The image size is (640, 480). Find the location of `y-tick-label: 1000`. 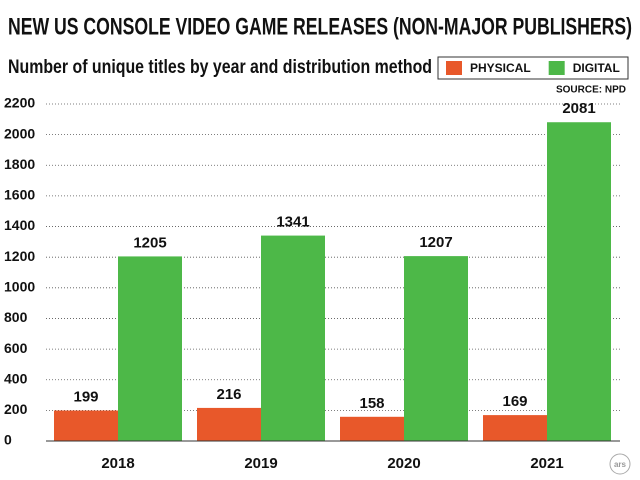

y-tick-label: 1000 is located at coordinates (19, 287).